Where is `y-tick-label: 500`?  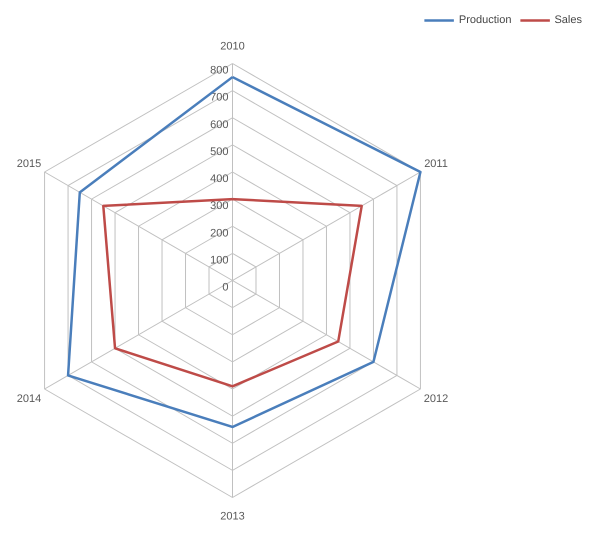 y-tick-label: 500 is located at coordinates (219, 152).